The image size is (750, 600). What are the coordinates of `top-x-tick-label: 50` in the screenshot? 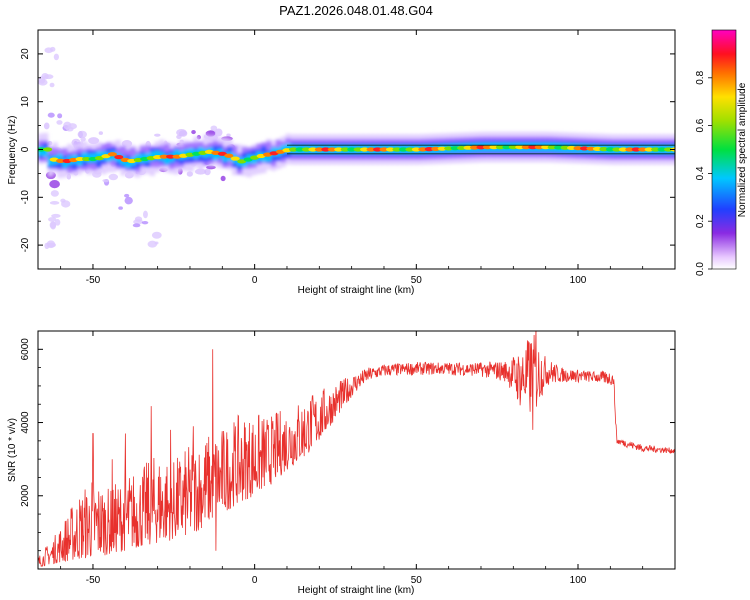 It's located at (417, 280).